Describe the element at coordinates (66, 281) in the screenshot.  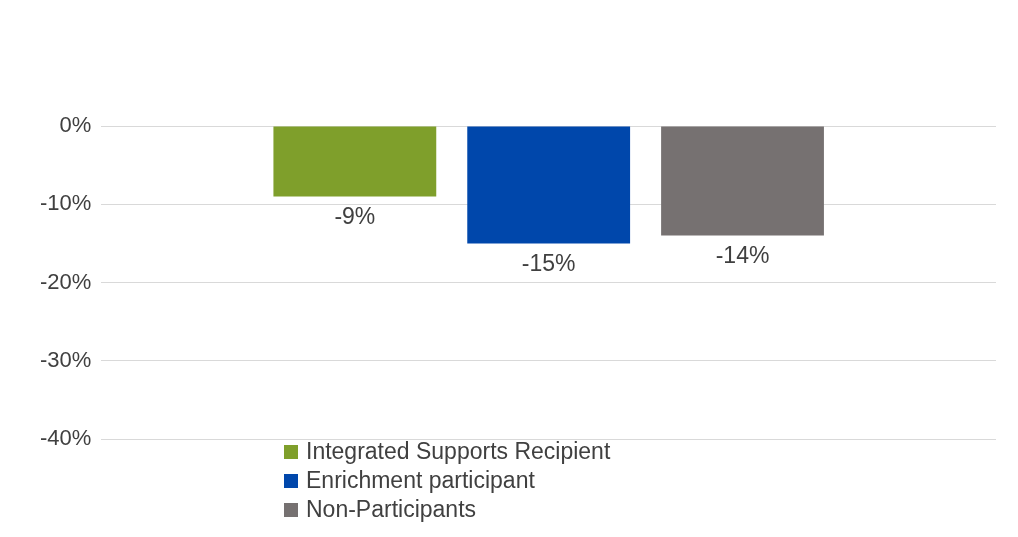
I see `y-tick-label: -20%` at that location.